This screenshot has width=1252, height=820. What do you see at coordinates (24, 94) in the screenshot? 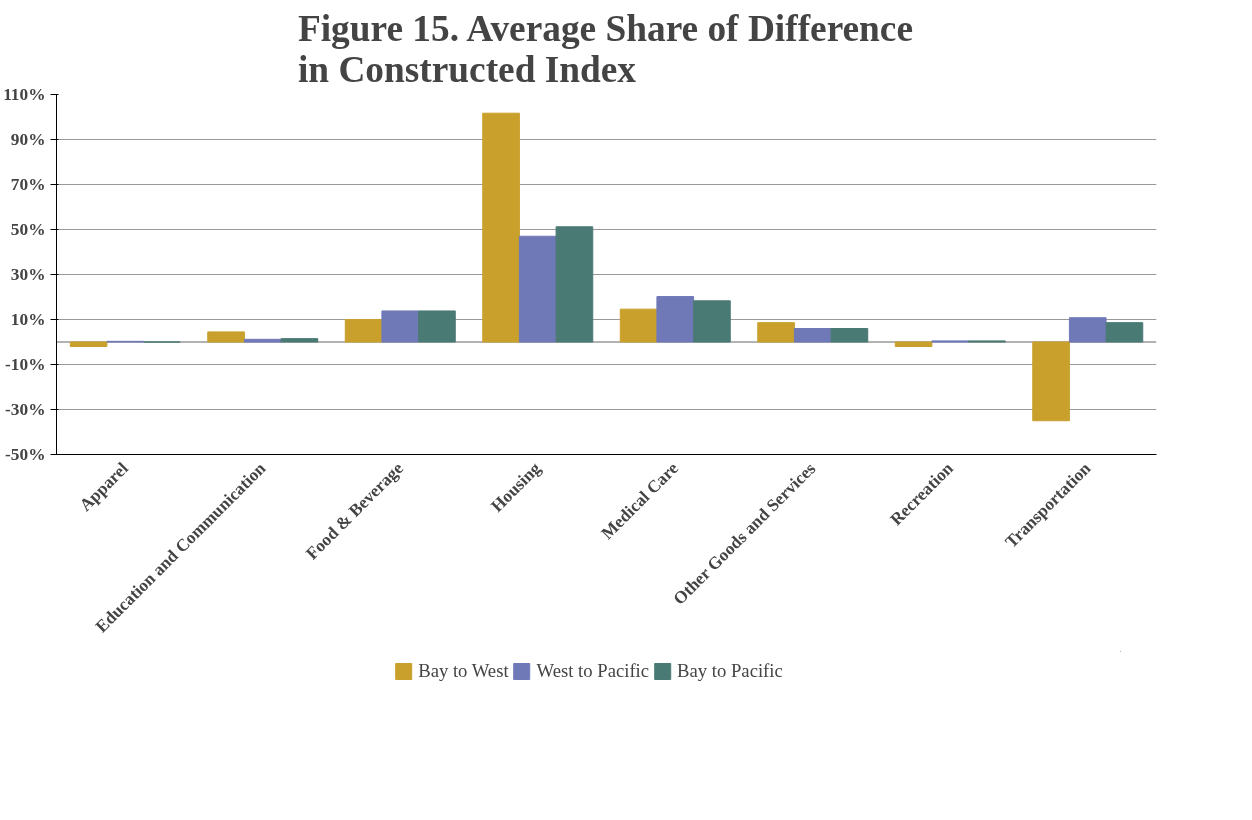
I see `y-tick-label: 110%` at bounding box center [24, 94].